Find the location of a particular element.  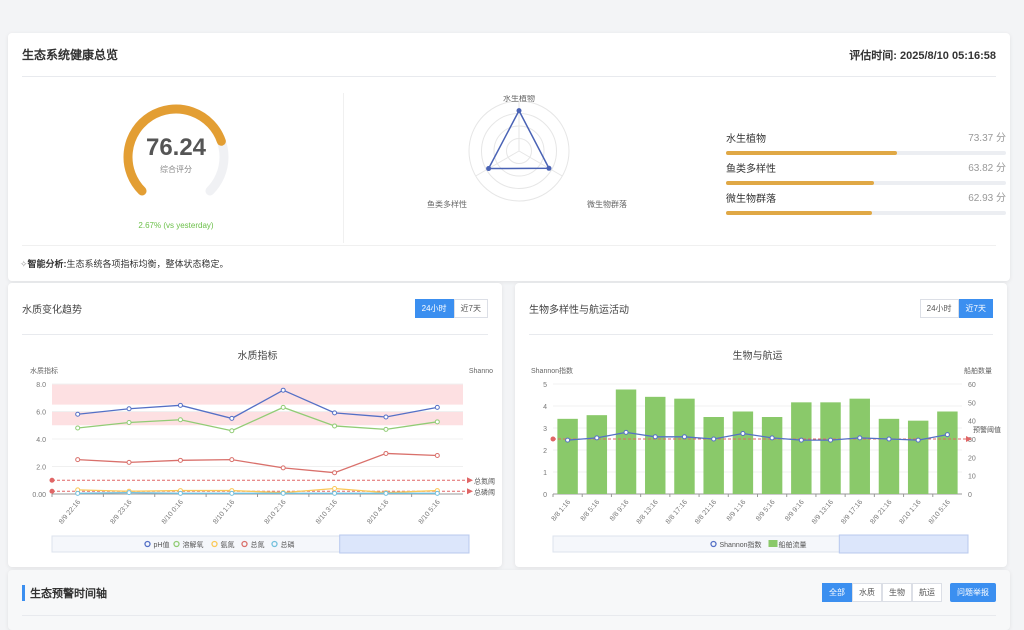

y-axis-title: 水质指标 is located at coordinates (44, 370).